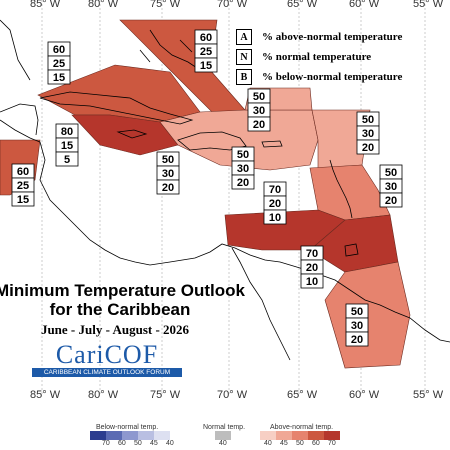 This screenshot has width=450, height=450. Describe the element at coordinates (120, 309) in the screenshot. I see `map-subtitle: for the Caribbean` at that location.